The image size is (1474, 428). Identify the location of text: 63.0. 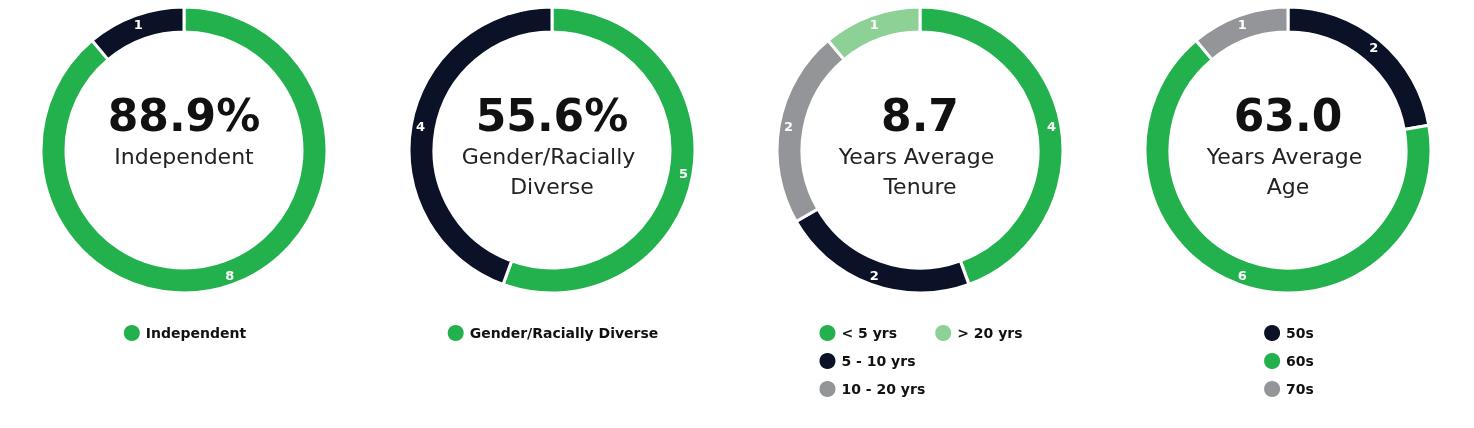
(1288, 115).